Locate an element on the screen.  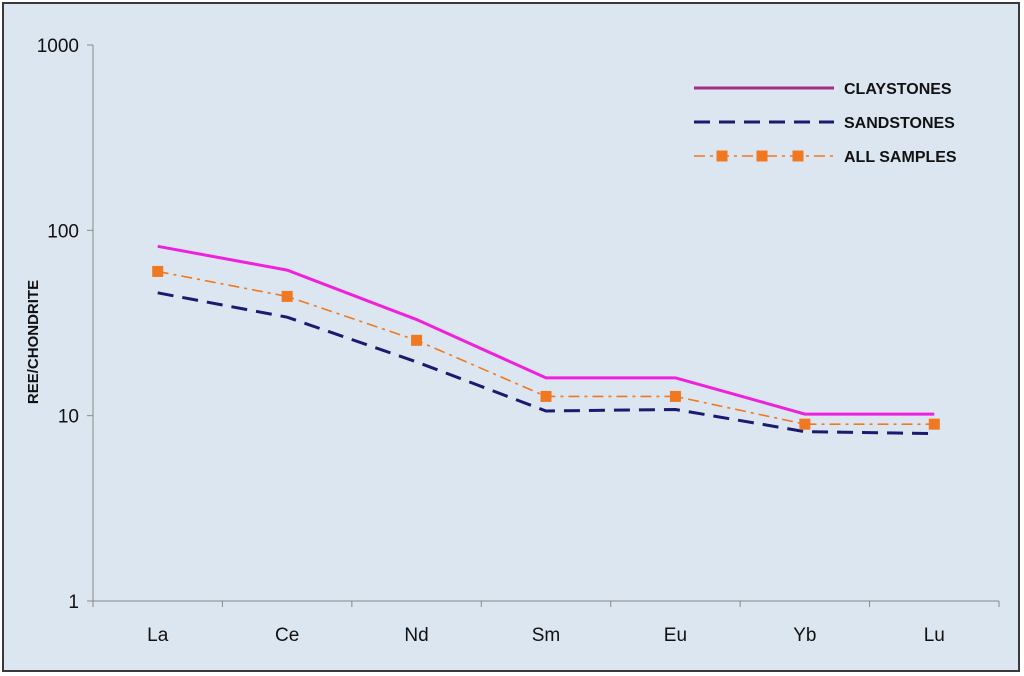
y-tick-label: 1000 is located at coordinates (58, 46).